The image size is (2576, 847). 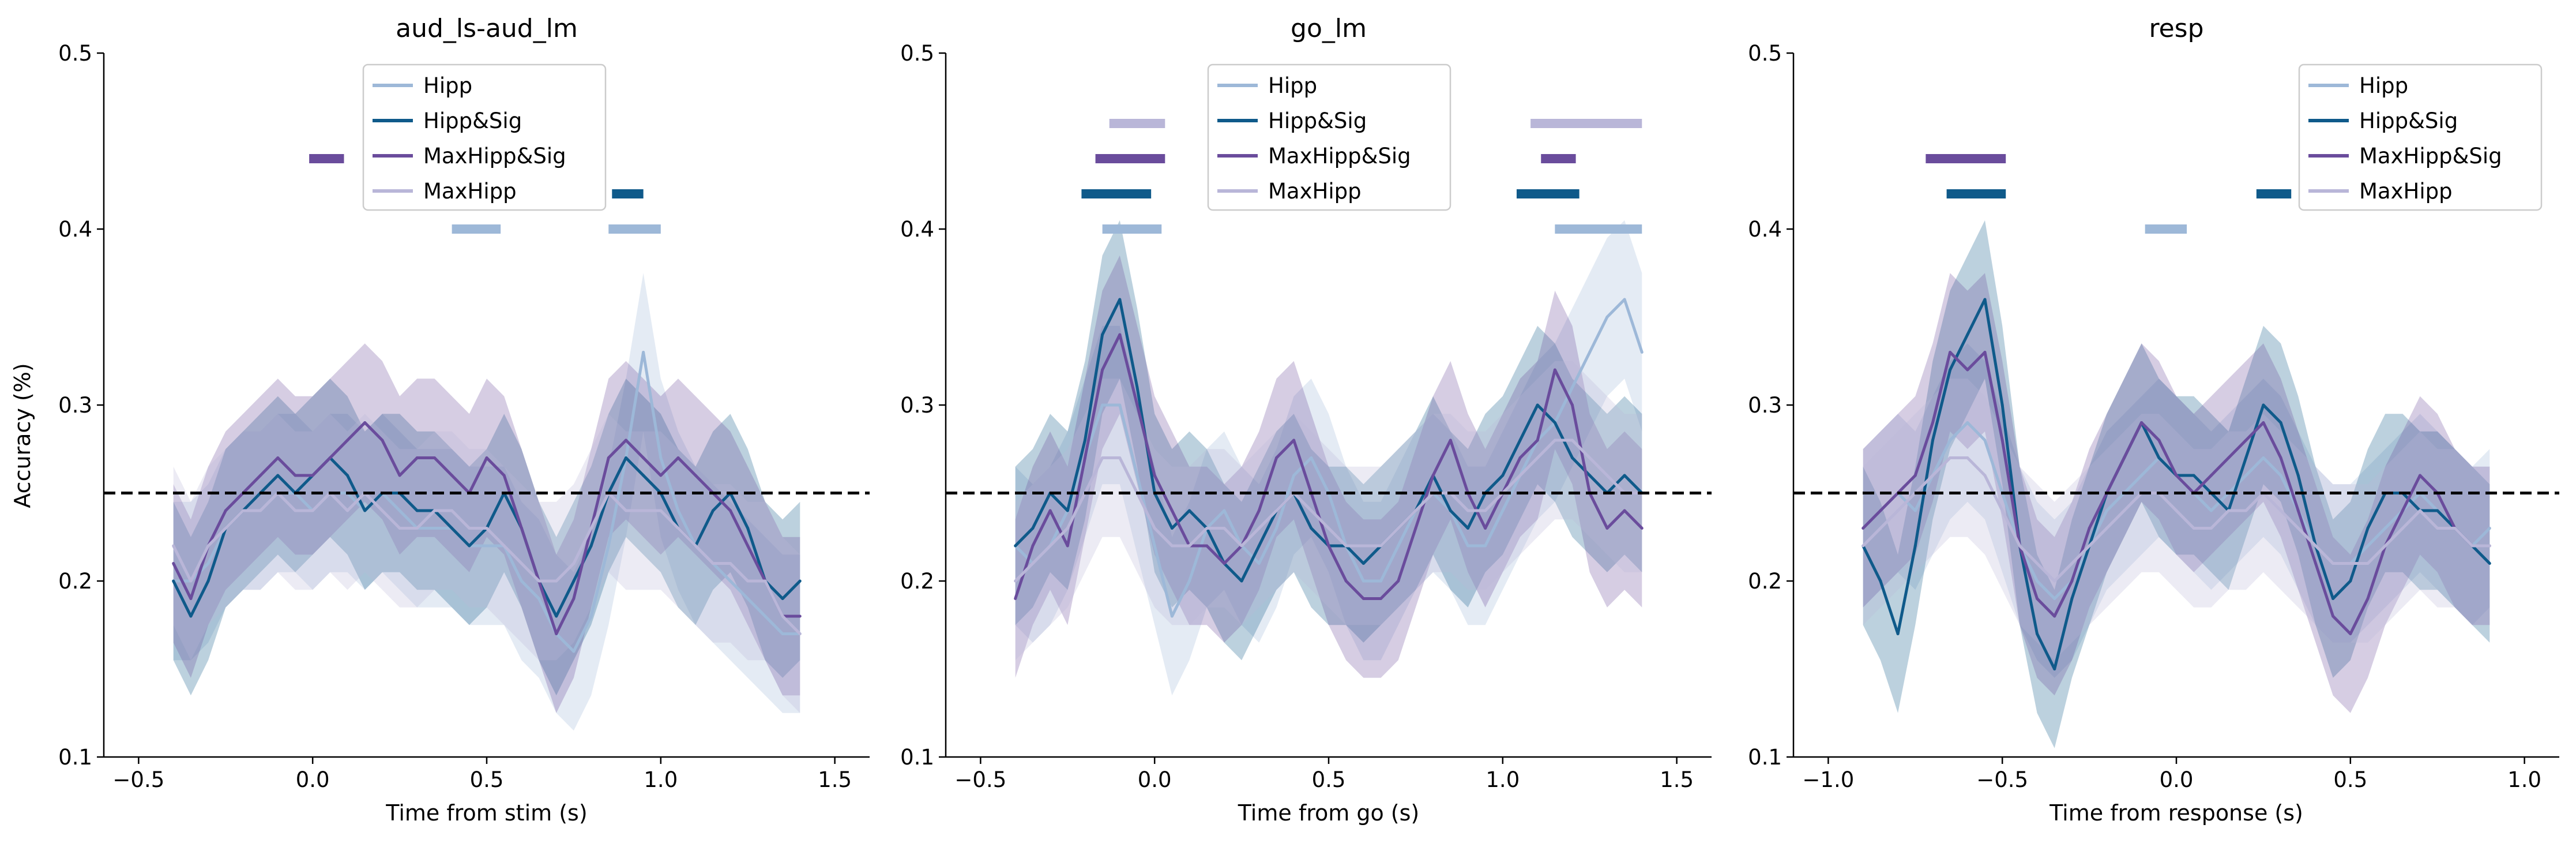 I want to click on y-tick-label: 0.5, so click(x=75, y=54).